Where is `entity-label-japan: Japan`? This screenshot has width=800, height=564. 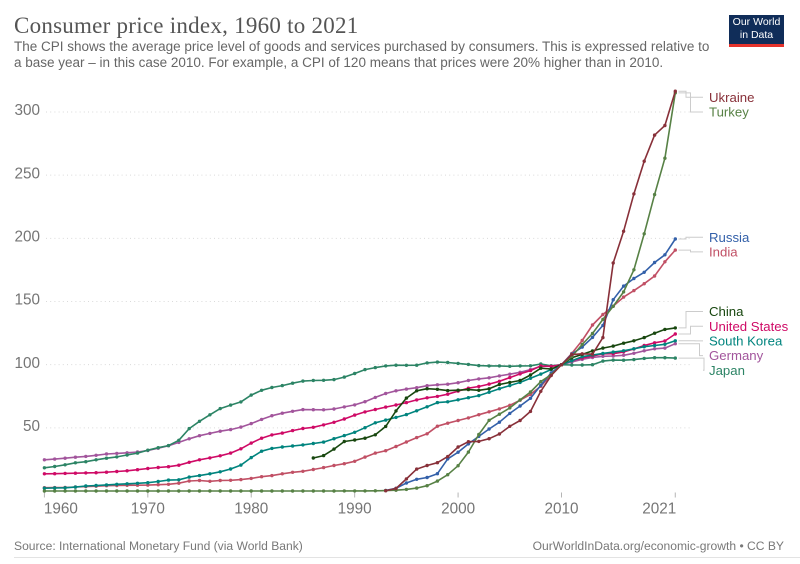
entity-label-japan: Japan is located at coordinates (727, 370).